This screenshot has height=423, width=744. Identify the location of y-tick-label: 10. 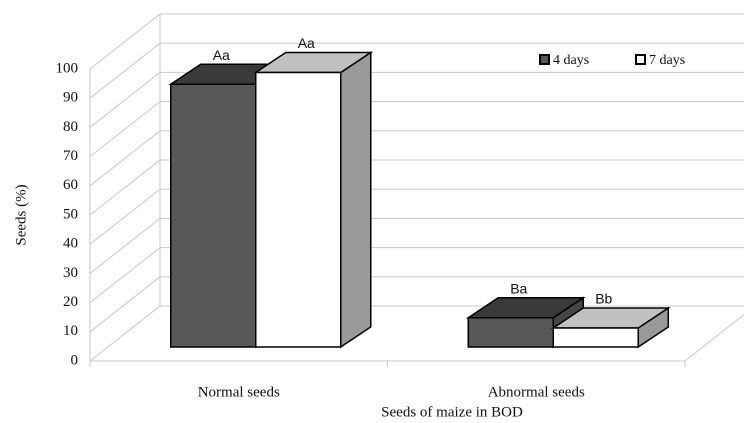
(70, 331).